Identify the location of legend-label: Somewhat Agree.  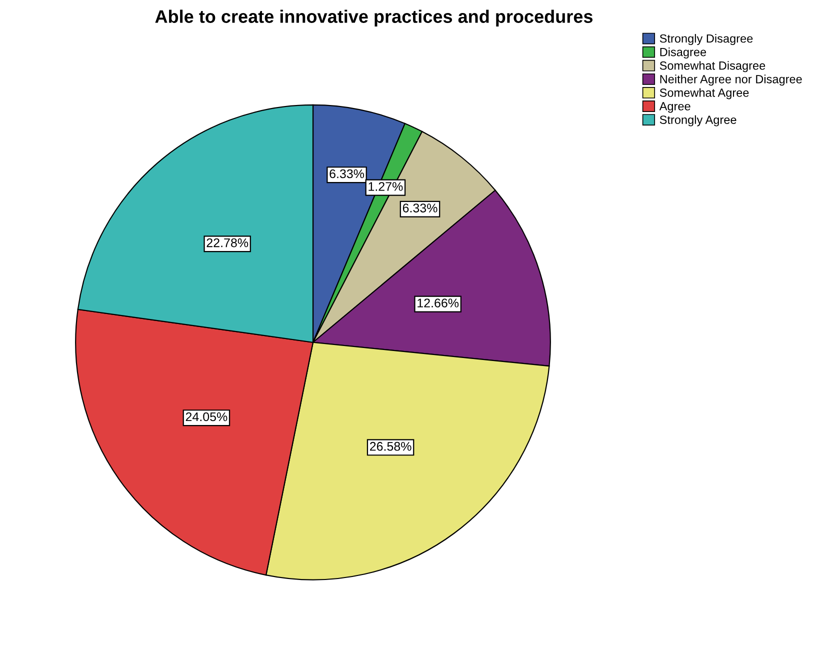
(704, 94).